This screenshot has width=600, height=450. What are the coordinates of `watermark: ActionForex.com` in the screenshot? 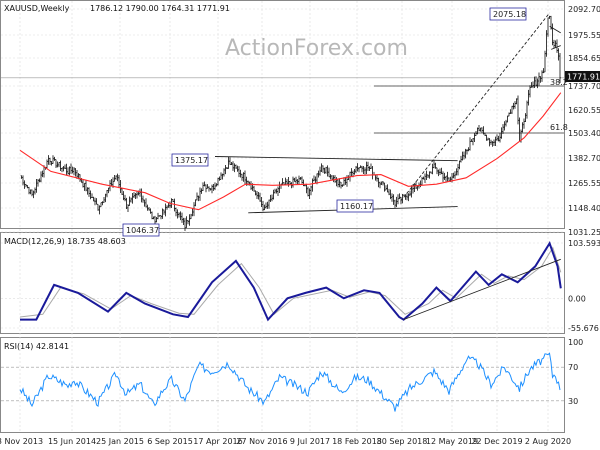 It's located at (316, 48).